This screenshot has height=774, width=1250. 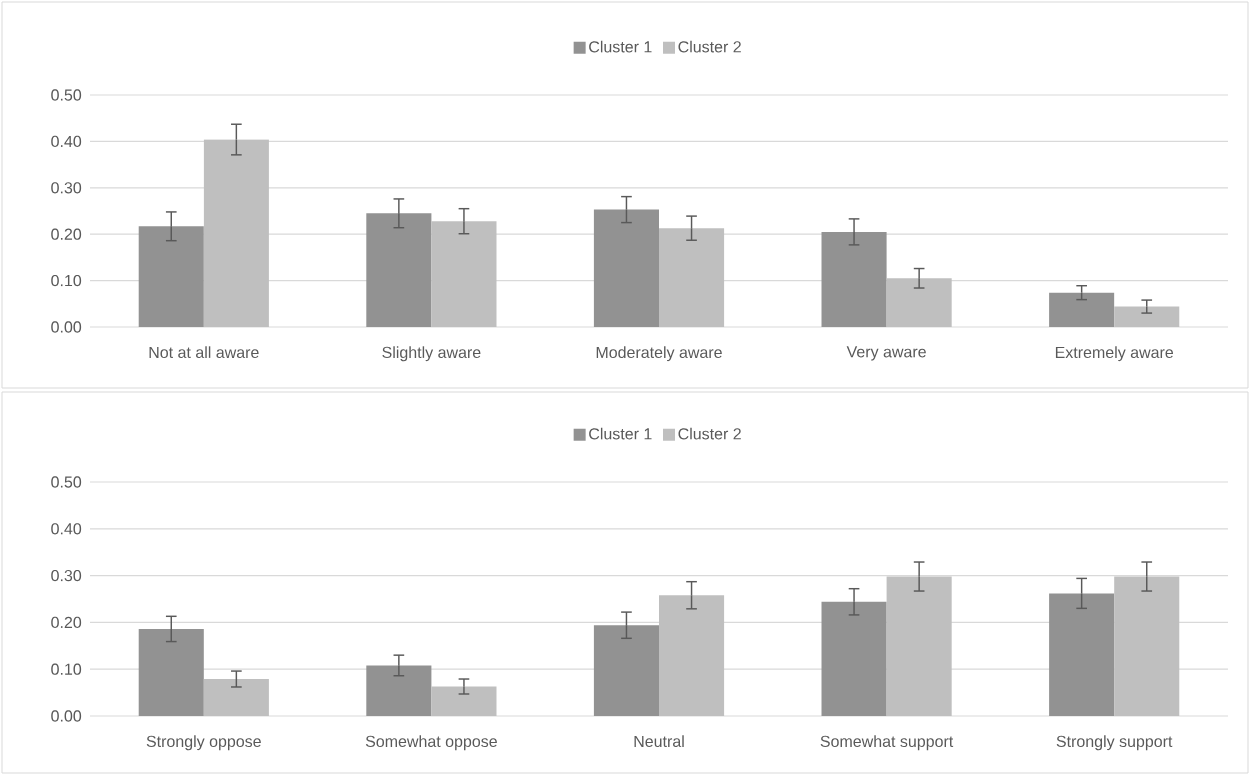 I want to click on x-tick-label: Strongly oppose, so click(x=203, y=743).